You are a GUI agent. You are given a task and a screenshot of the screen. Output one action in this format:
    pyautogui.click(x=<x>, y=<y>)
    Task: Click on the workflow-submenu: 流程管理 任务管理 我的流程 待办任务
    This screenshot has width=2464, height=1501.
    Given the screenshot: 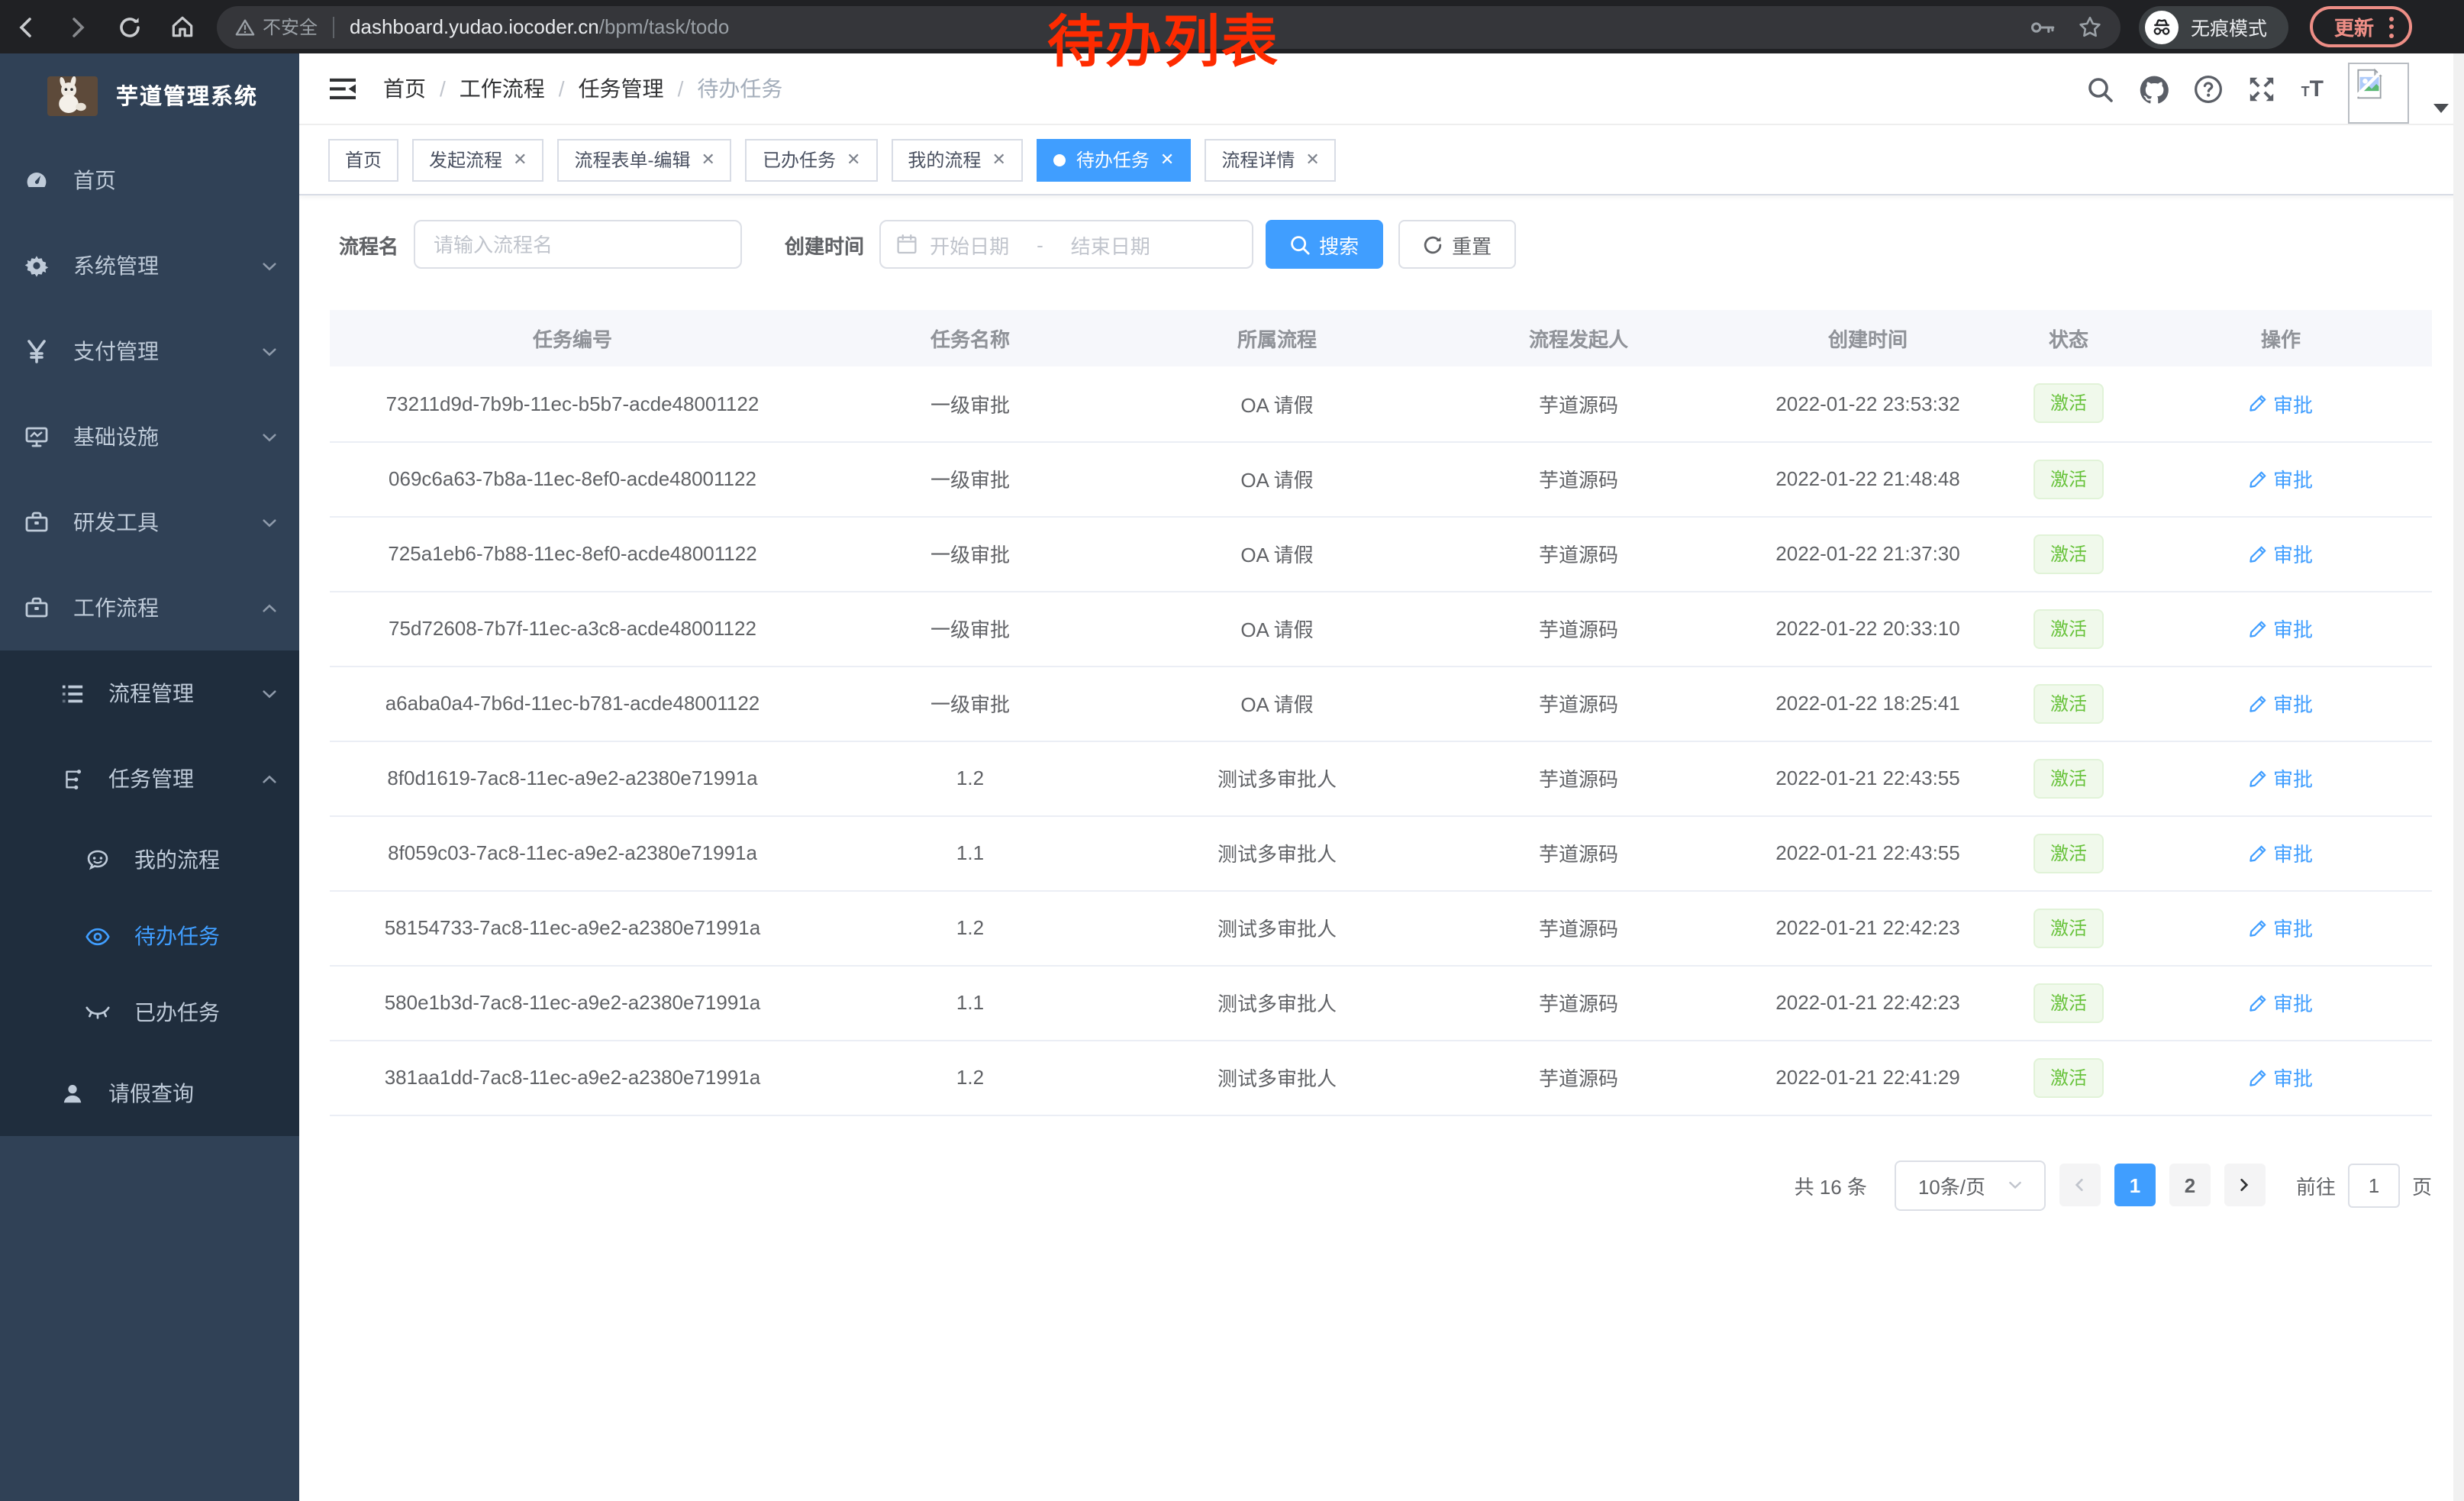 What is the action you would take?
    pyautogui.click(x=150, y=893)
    